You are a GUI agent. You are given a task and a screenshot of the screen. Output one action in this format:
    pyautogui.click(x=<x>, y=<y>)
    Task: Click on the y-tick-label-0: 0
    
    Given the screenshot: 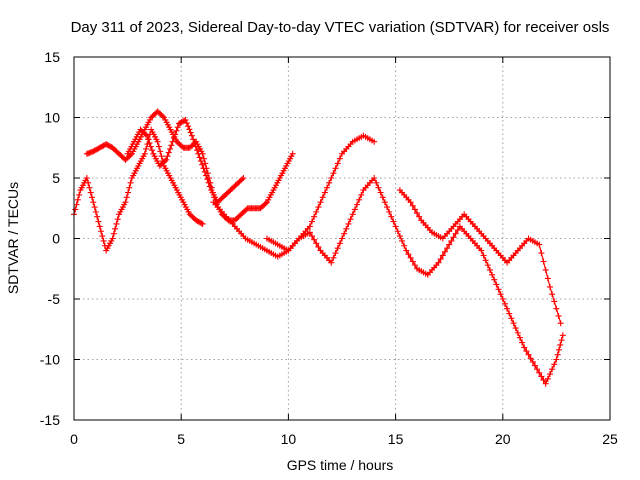 What is the action you would take?
    pyautogui.click(x=56, y=239)
    